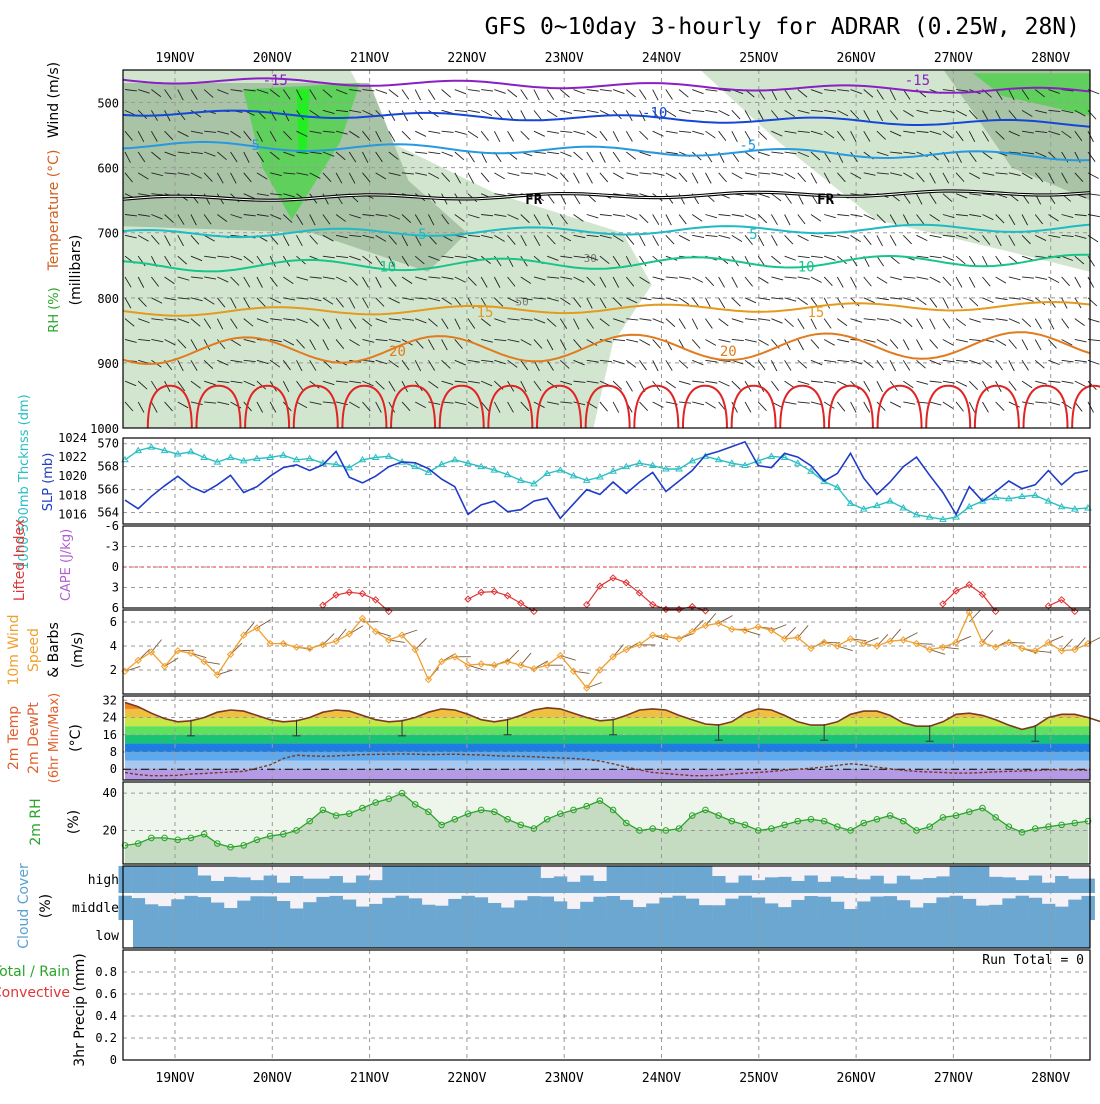 This screenshot has width=1100, height=1104. I want to click on contour-label: 20, so click(728, 352).